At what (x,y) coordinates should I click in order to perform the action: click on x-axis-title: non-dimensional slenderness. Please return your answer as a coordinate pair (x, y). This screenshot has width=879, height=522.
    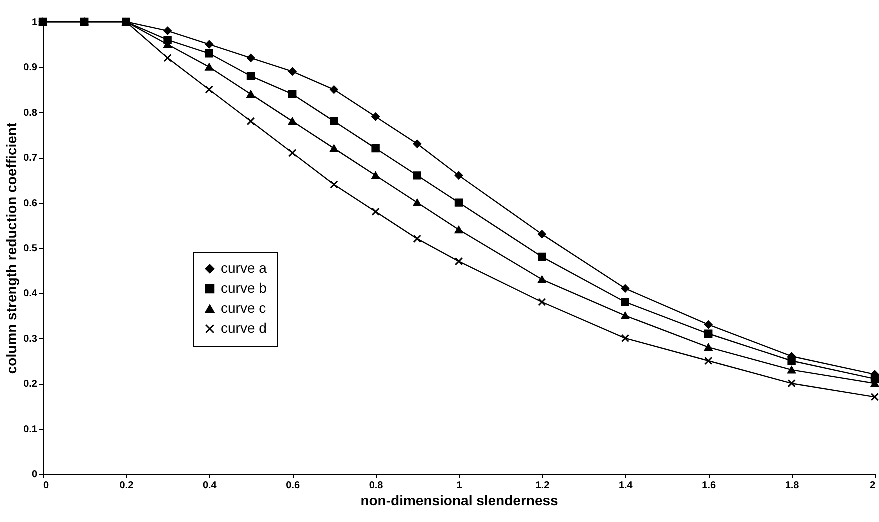
    Looking at the image, I should click on (459, 500).